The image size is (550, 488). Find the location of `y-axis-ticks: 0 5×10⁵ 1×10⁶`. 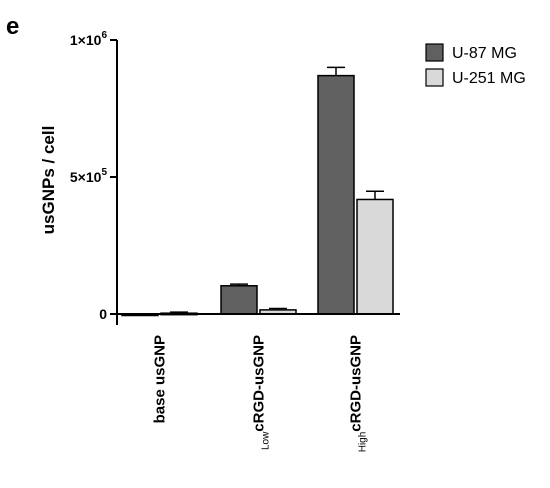

y-axis-ticks: 0 5×10⁵ 1×10⁶ is located at coordinates (93, 176).